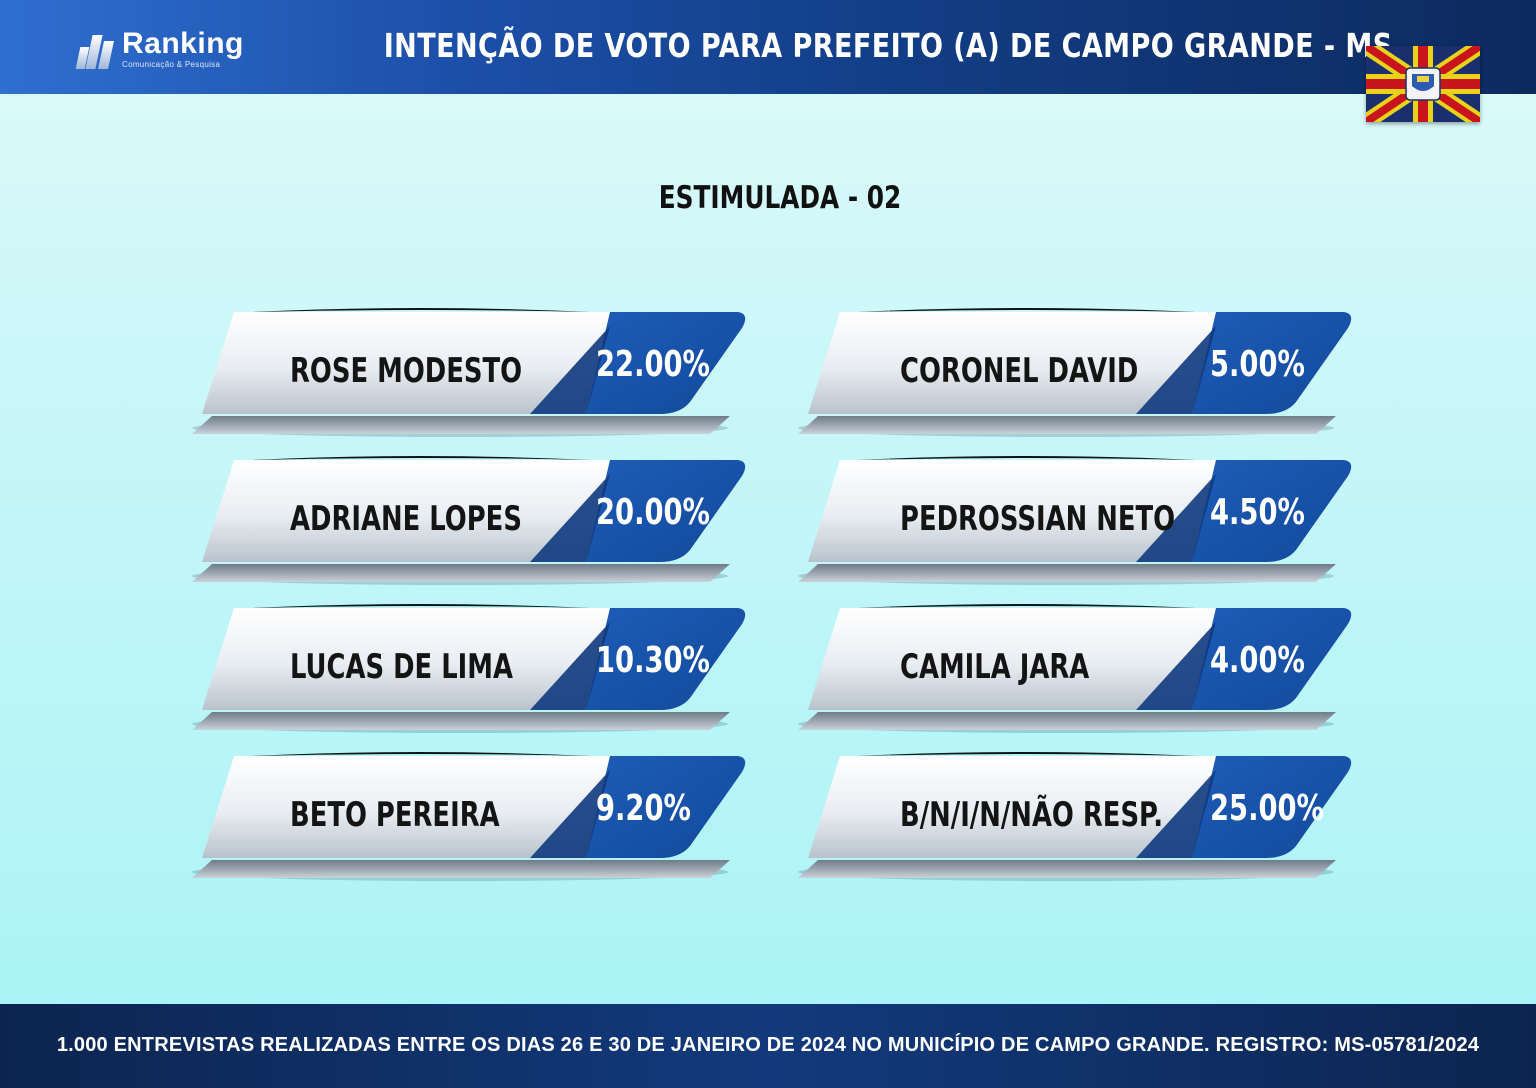 Image resolution: width=1536 pixels, height=1088 pixels. I want to click on candidate-percentage: 10.30%, so click(653, 660).